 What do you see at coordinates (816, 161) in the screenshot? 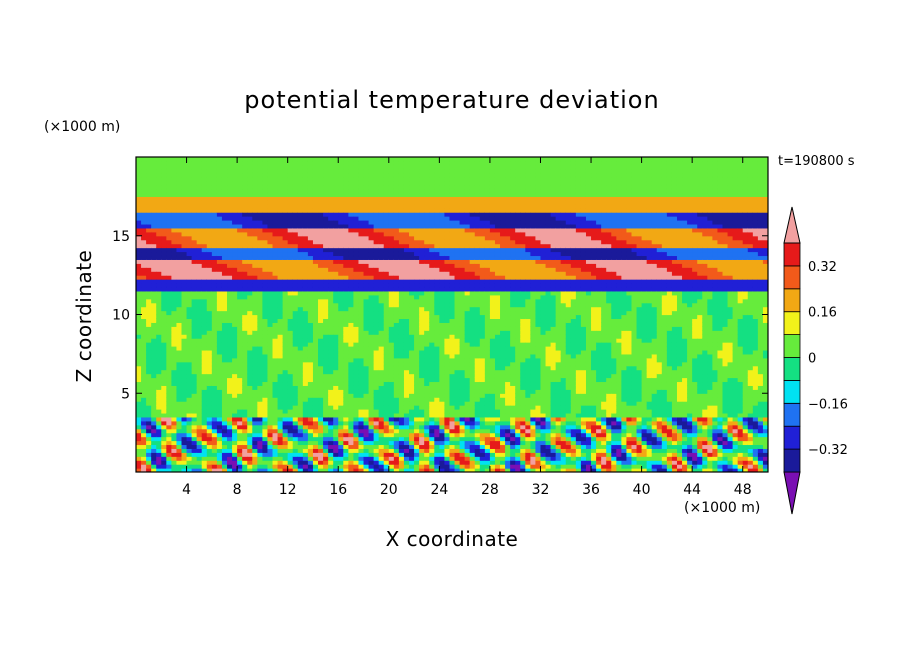
I see `time-label: t=190800 s` at bounding box center [816, 161].